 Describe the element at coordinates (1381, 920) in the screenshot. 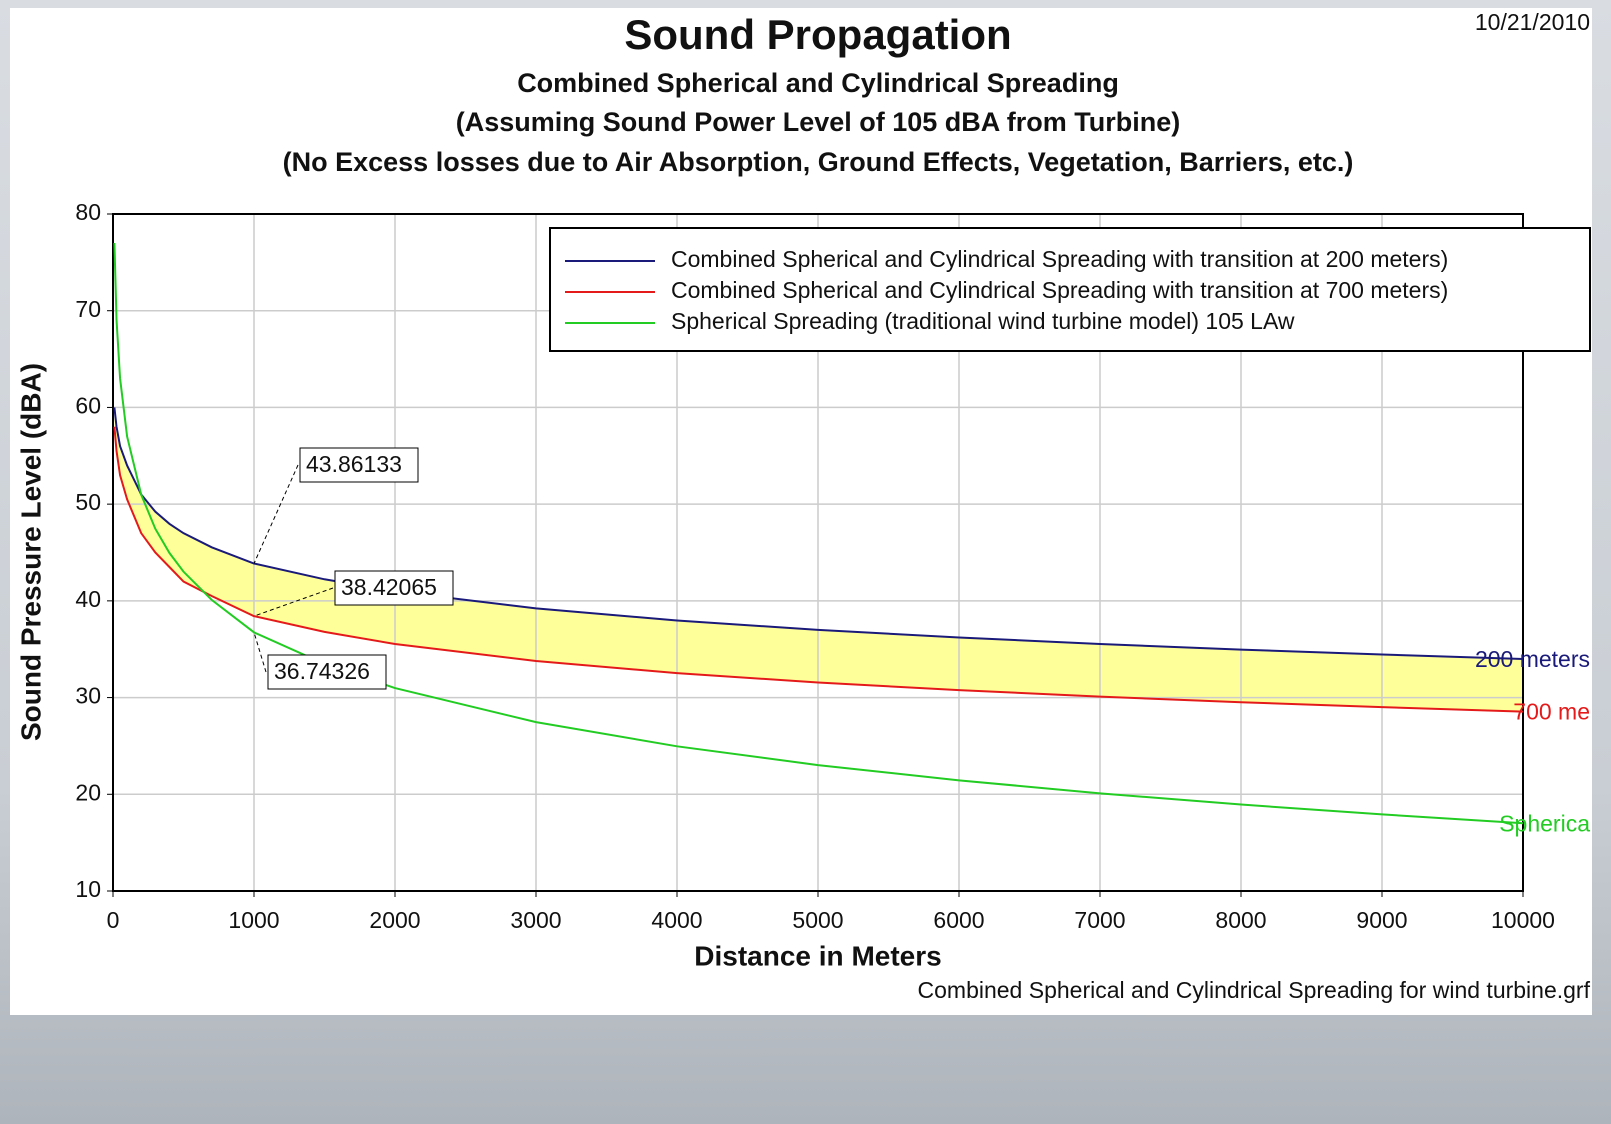

I see `x-tick-label: 9000` at that location.